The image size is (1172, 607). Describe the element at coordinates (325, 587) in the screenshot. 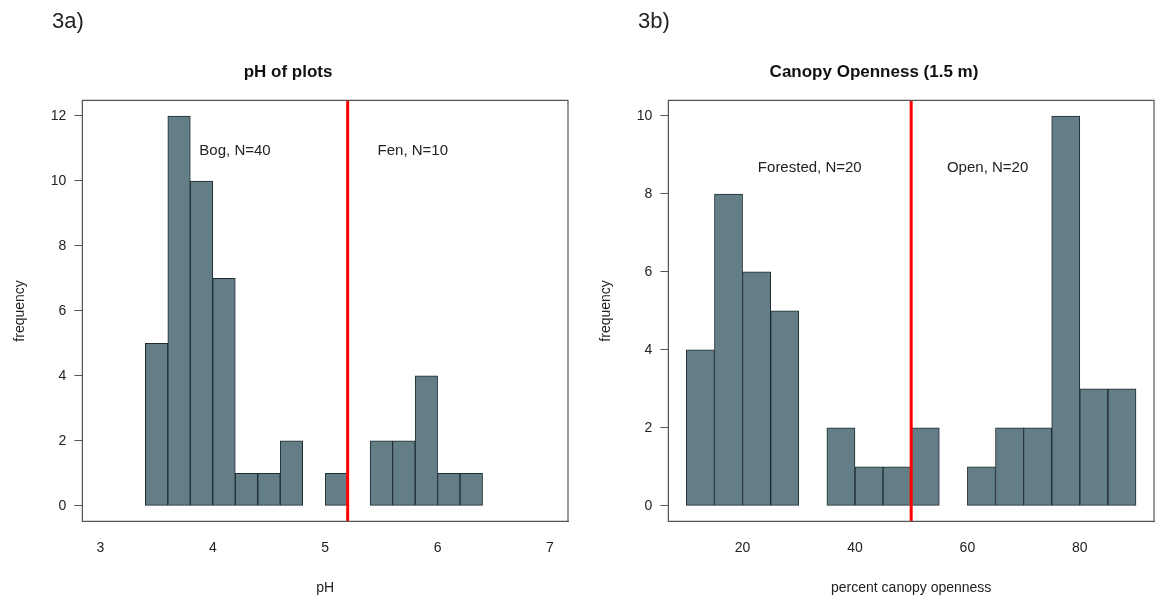

I see `x-axis-title: pH` at that location.